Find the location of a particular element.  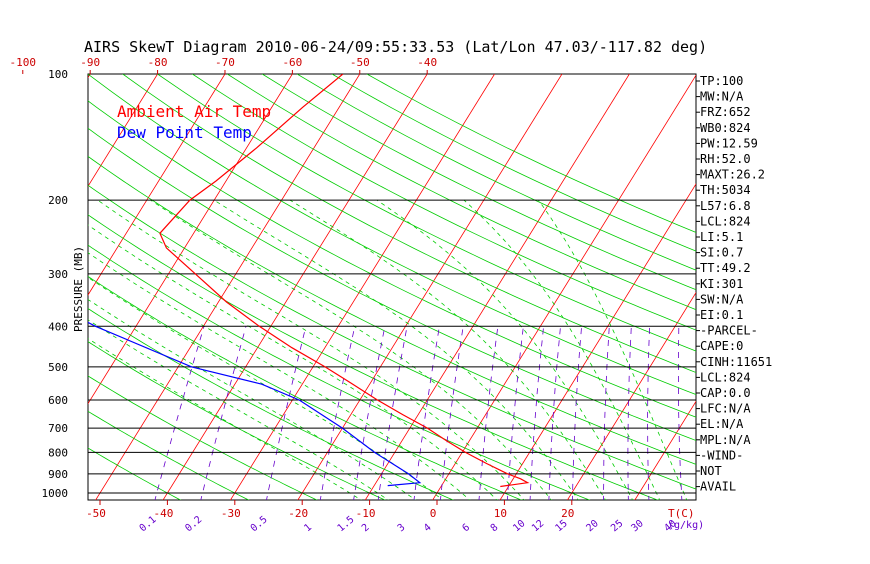

bottom-temp-tick-label: -20 is located at coordinates (298, 513).